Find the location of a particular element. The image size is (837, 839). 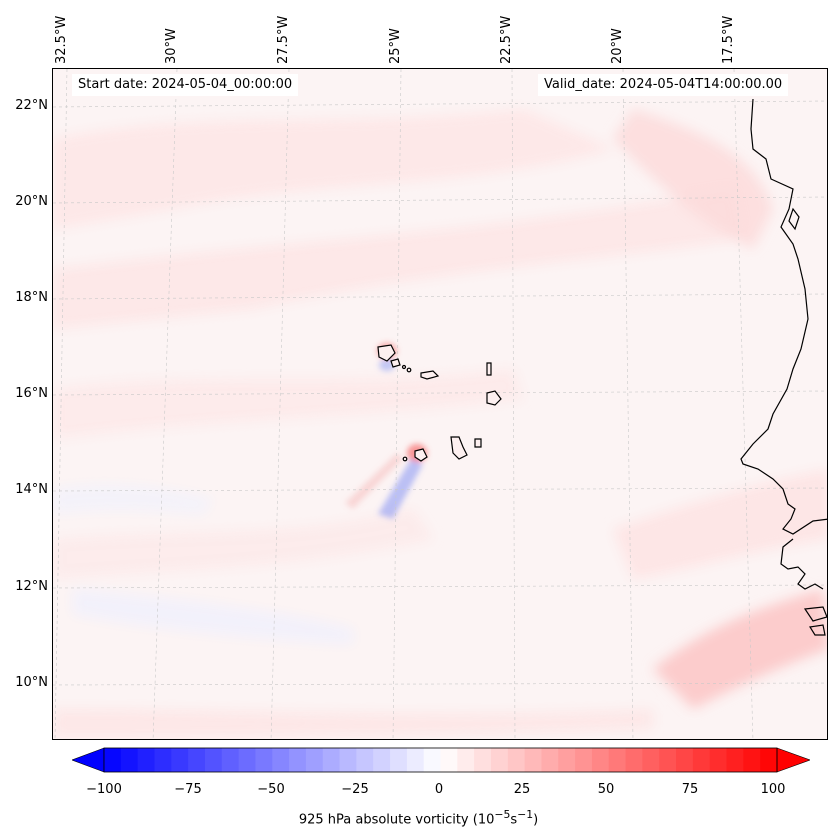

colorbar-outline is located at coordinates (440, 760).